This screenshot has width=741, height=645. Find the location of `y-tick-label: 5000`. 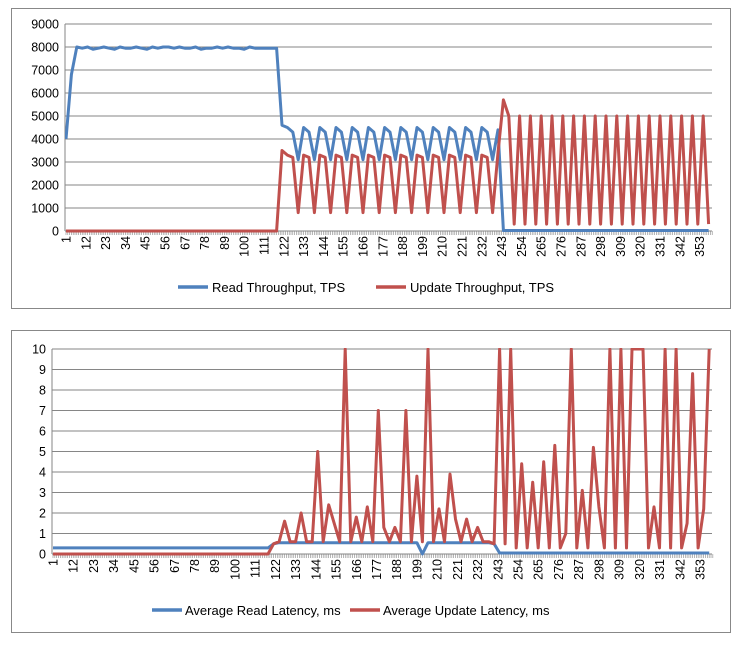

y-tick-label: 5000 is located at coordinates (45, 117).